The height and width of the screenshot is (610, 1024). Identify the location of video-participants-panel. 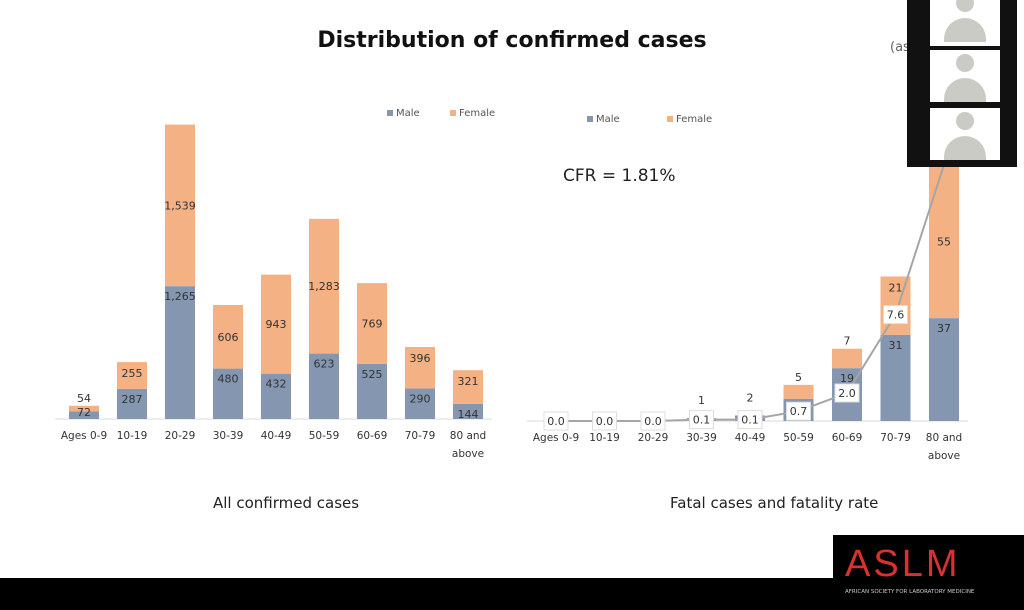
(962, 83).